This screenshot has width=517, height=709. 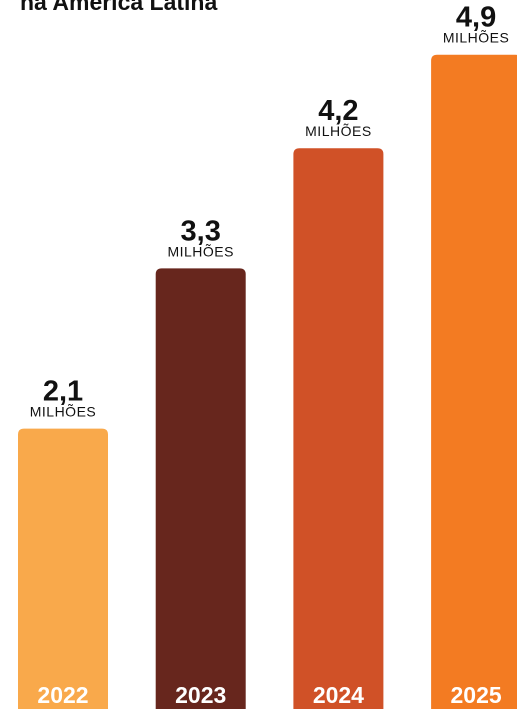 What do you see at coordinates (62, 695) in the screenshot?
I see `category-label-2022: 2022` at bounding box center [62, 695].